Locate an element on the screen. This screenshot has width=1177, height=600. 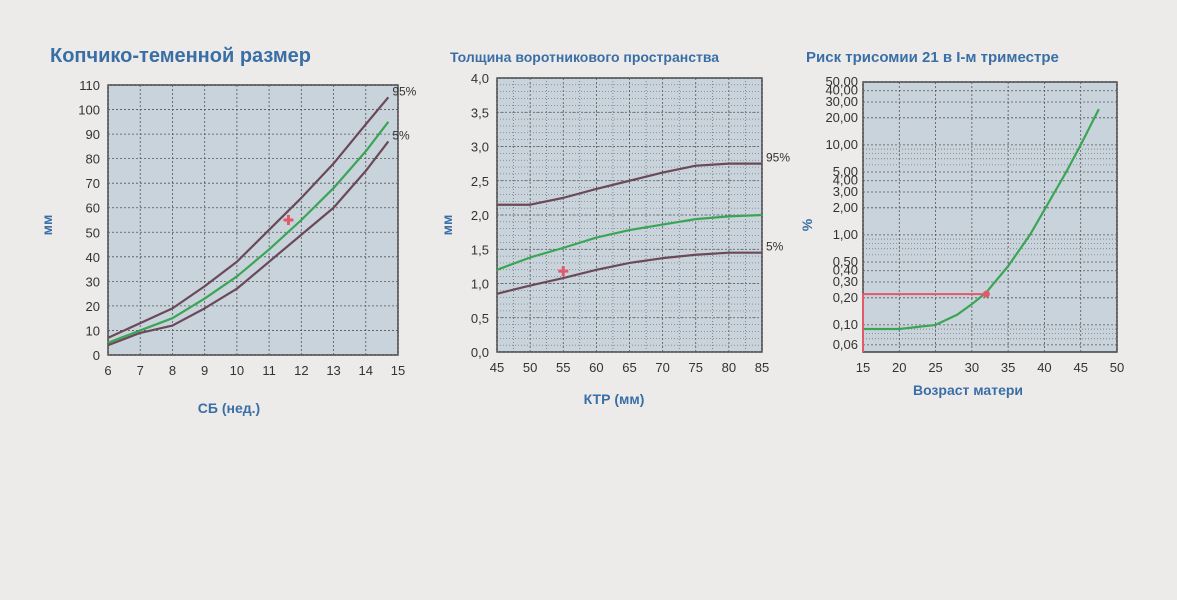
y-tick-label: 40 is located at coordinates (93, 257).